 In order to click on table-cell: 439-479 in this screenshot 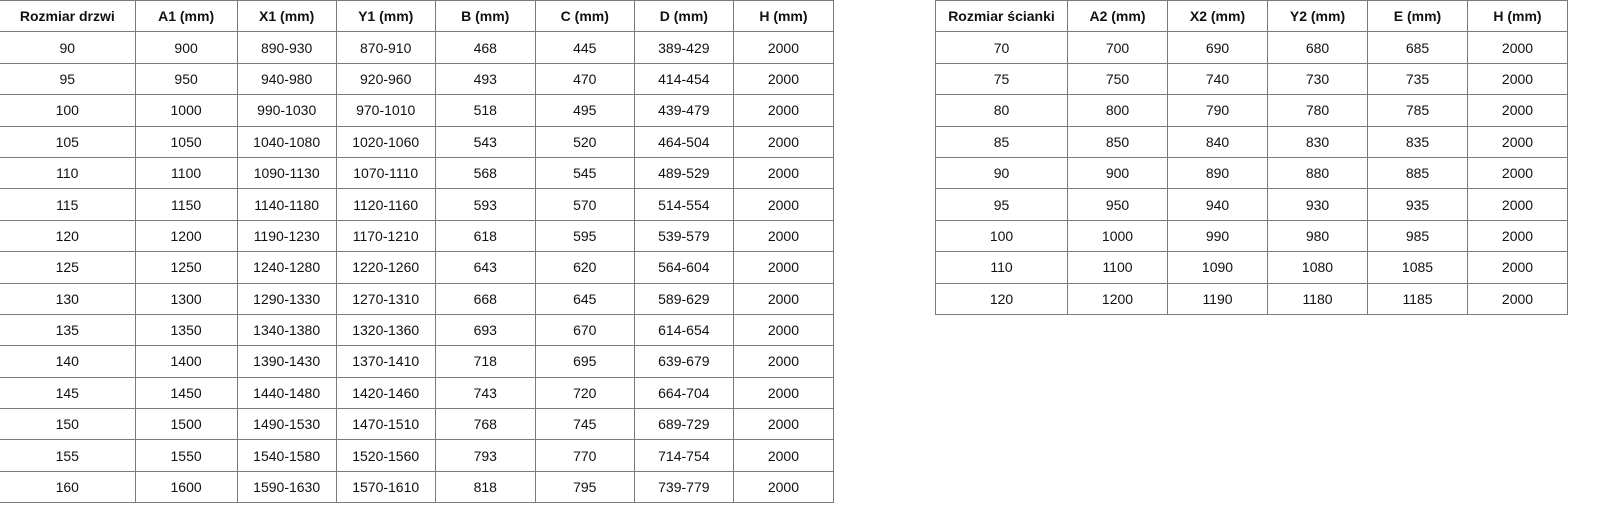, I will do `click(683, 110)`.